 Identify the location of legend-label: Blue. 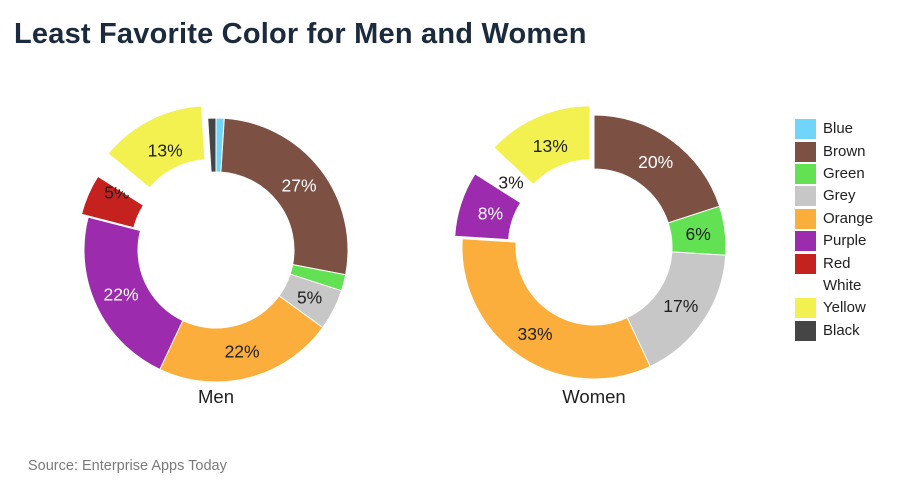
(838, 129).